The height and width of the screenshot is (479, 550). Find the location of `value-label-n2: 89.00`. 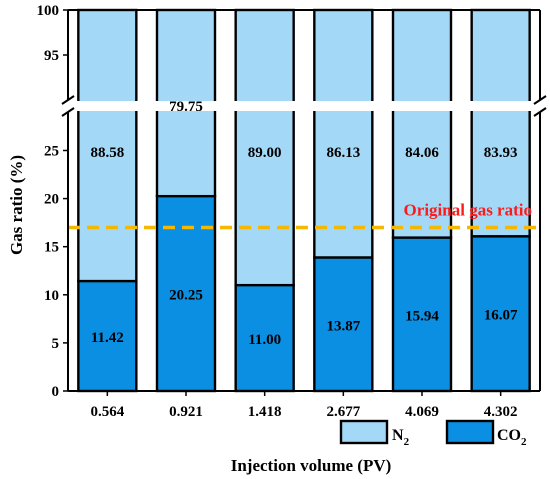

value-label-n2: 89.00 is located at coordinates (265, 153).